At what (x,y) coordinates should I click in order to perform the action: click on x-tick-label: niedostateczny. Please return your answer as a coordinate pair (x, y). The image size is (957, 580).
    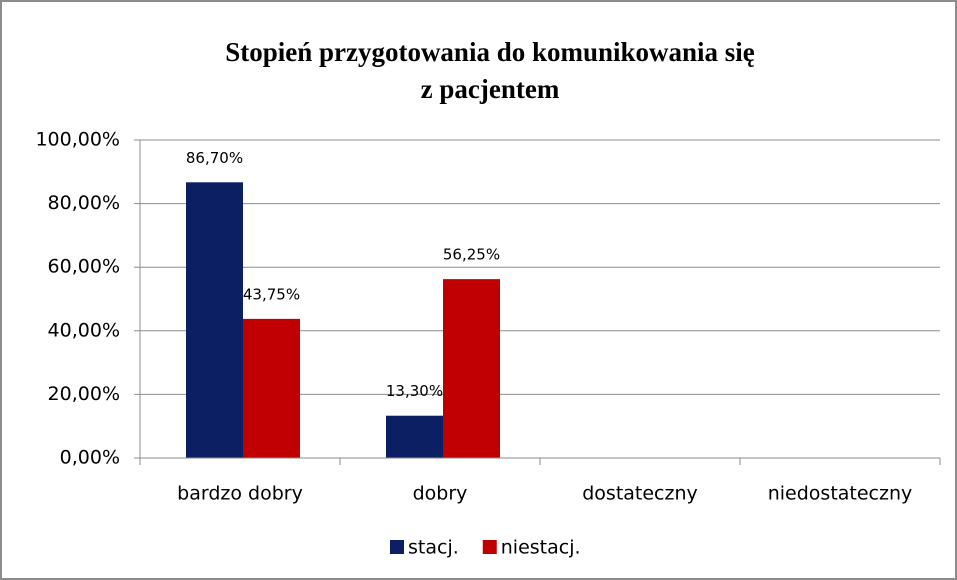
    Looking at the image, I should click on (840, 494).